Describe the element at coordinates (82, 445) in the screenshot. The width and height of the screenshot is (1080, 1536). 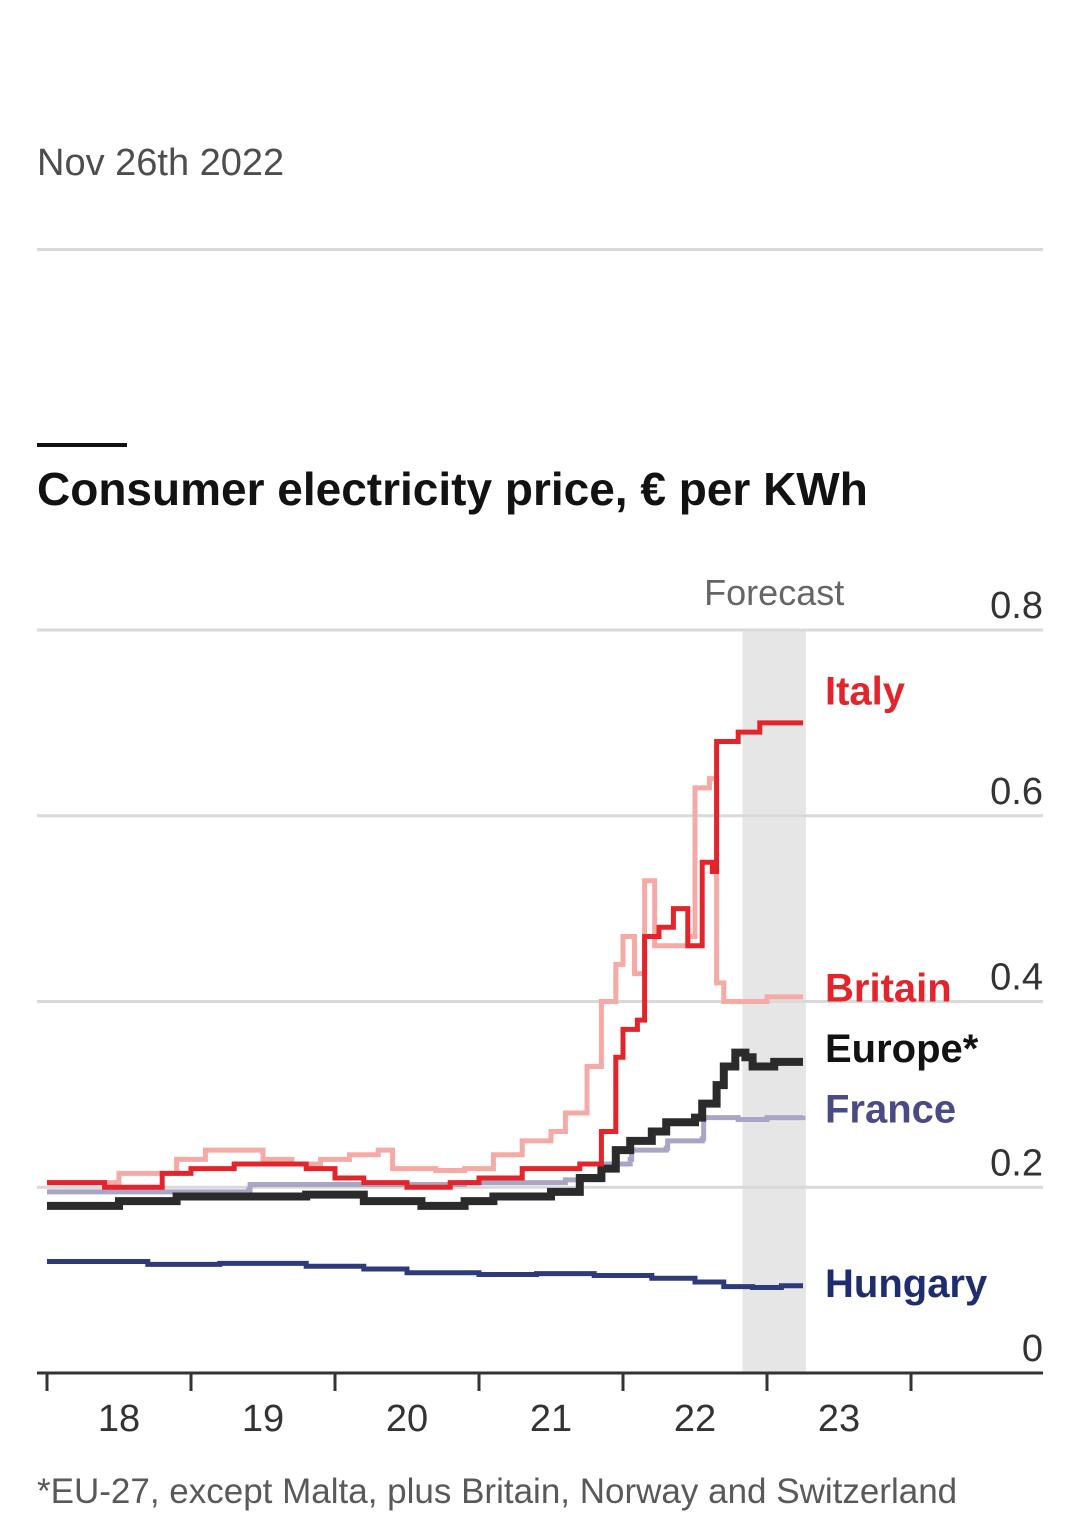
I see `title-rule` at that location.